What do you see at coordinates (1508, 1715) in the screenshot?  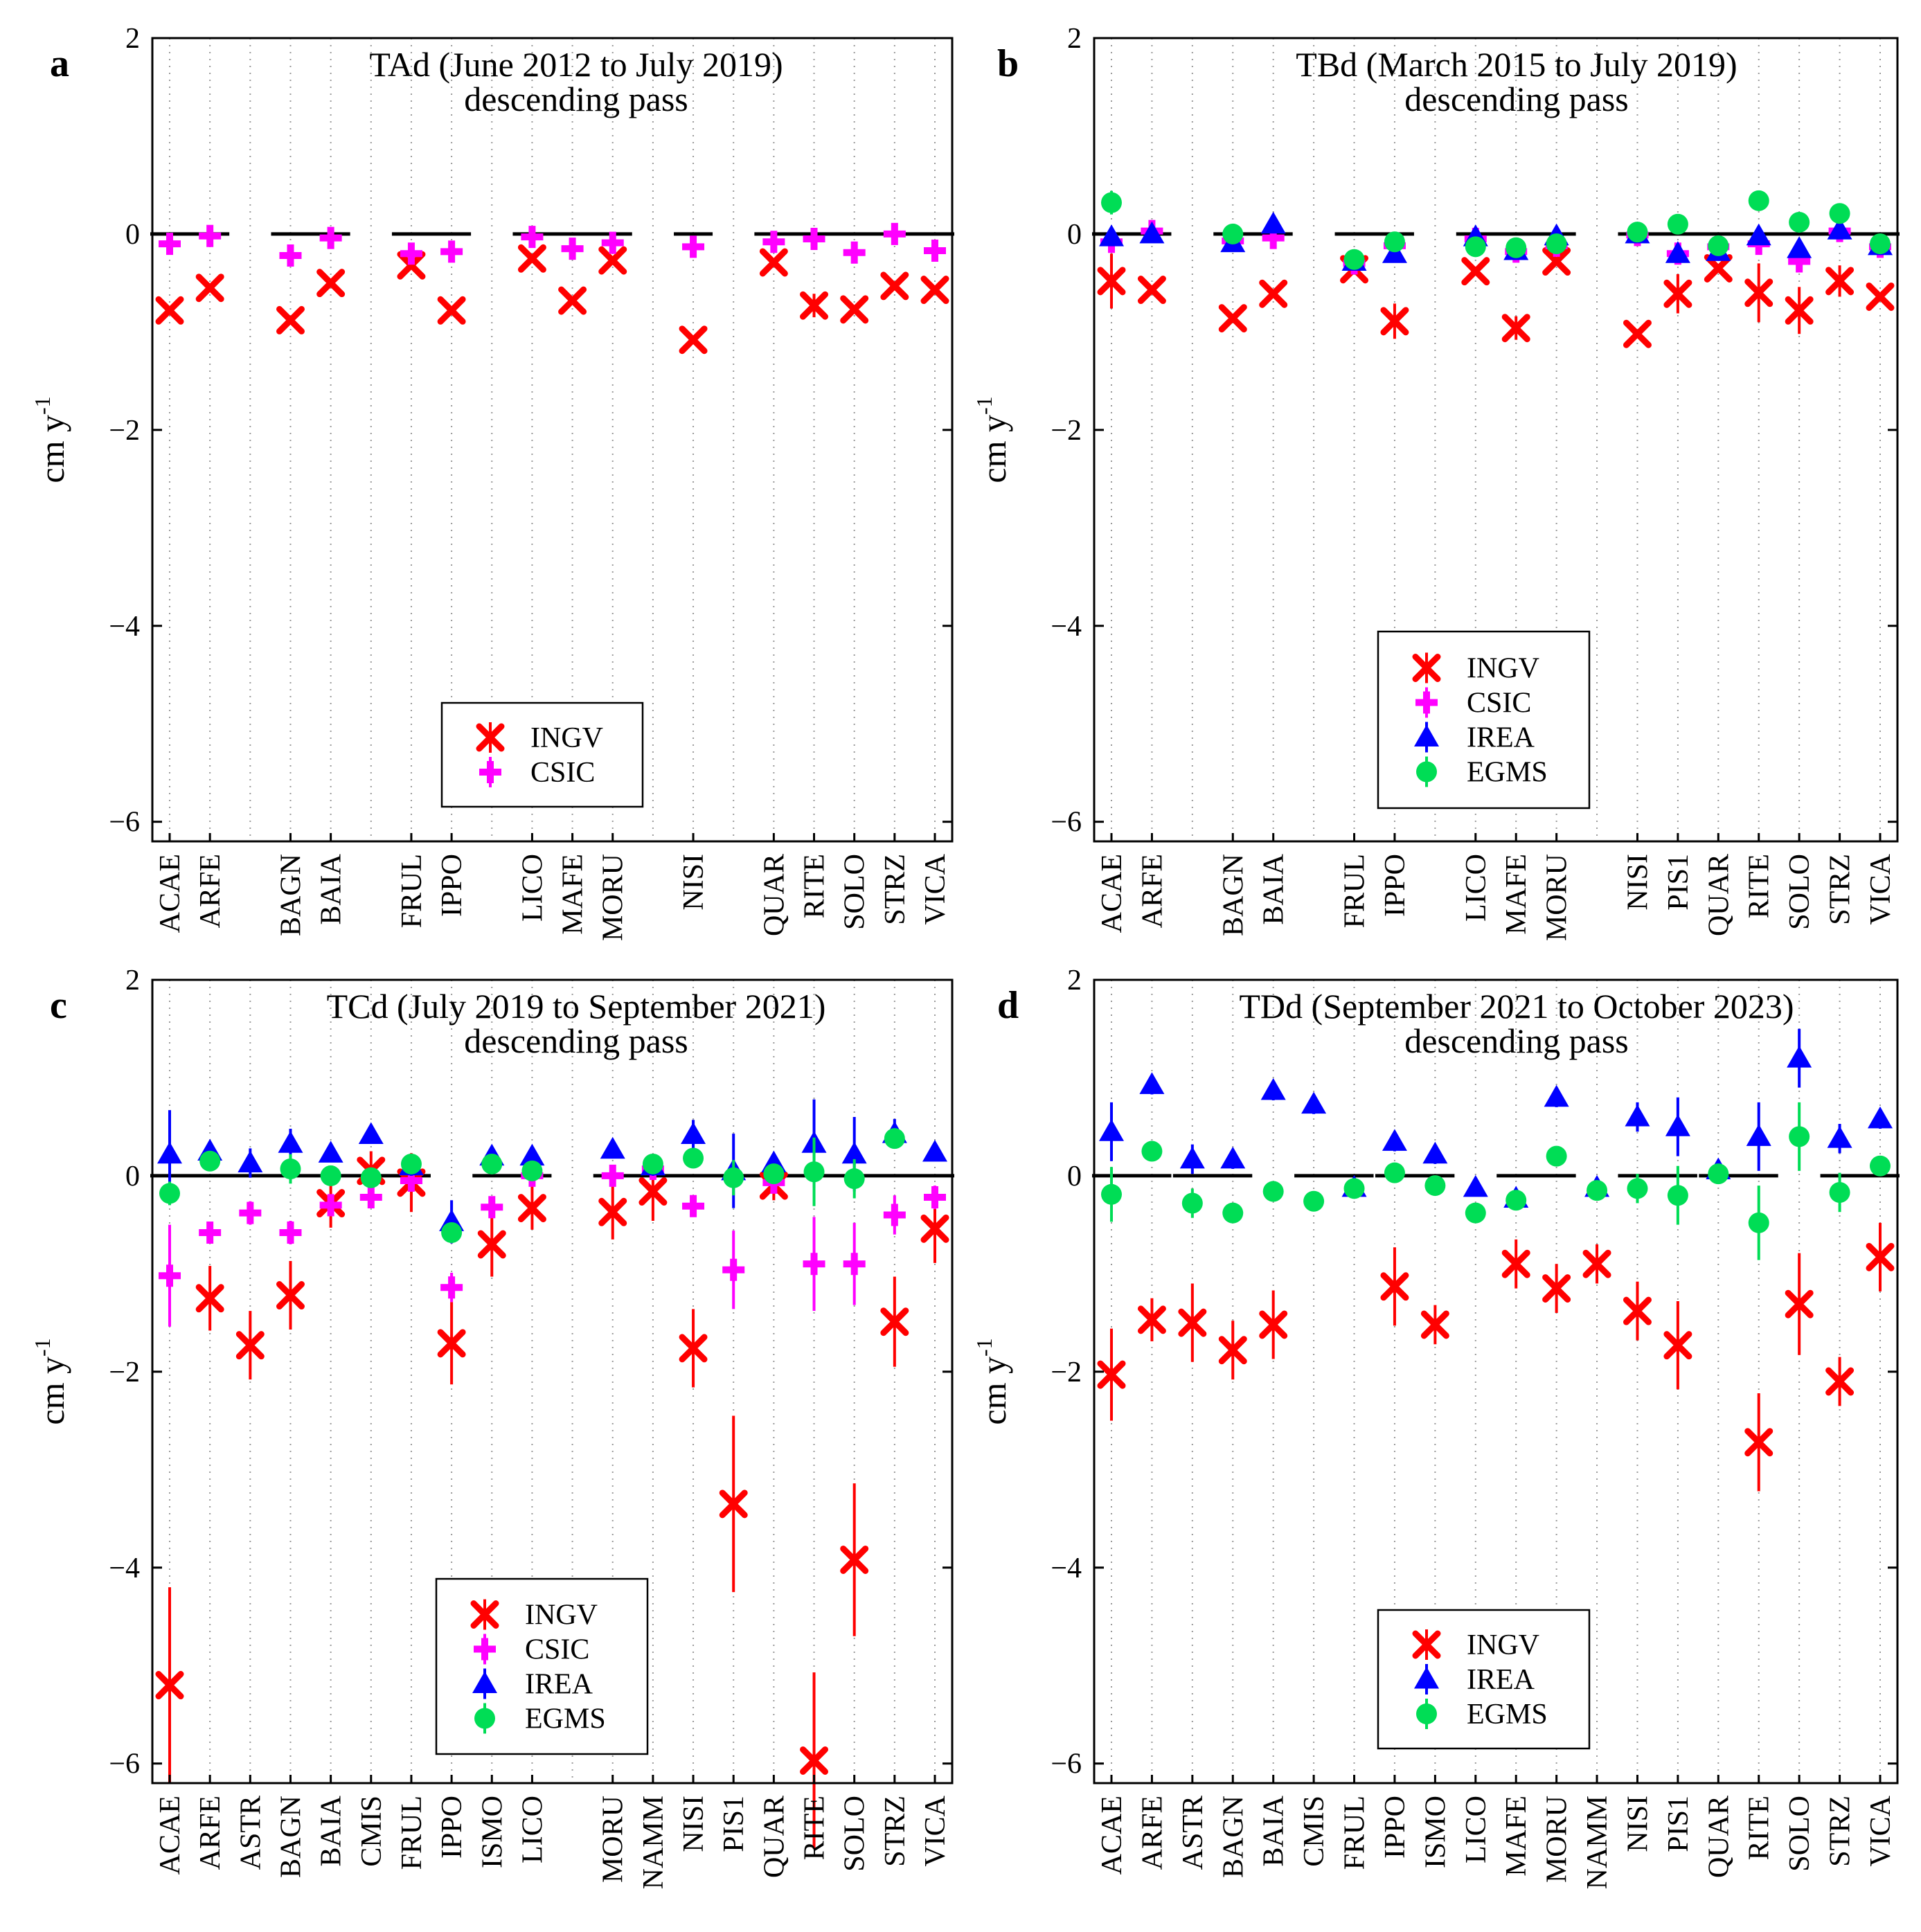 I see `legend-label-egms: EGMS` at bounding box center [1508, 1715].